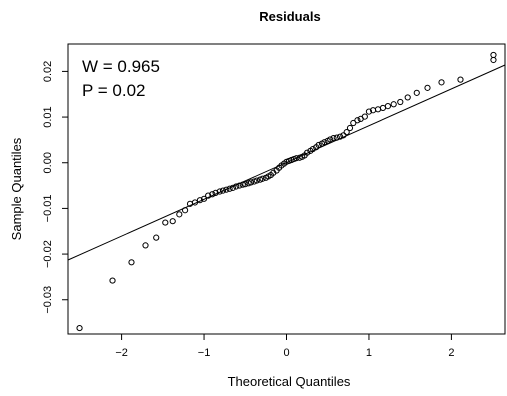 This screenshot has height=396, width=507. I want to click on annotation-p-value: P = 0.02, so click(114, 90).